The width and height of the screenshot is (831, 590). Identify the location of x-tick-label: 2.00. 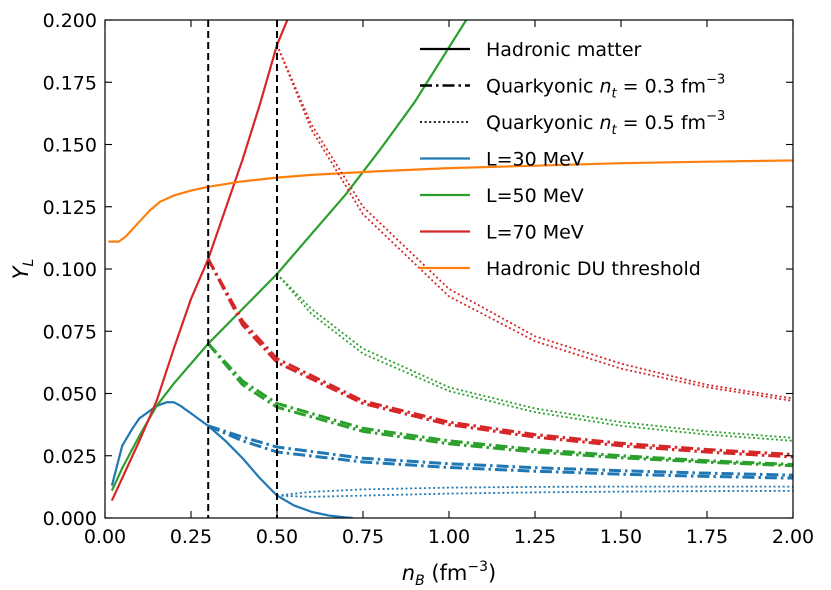
(793, 537).